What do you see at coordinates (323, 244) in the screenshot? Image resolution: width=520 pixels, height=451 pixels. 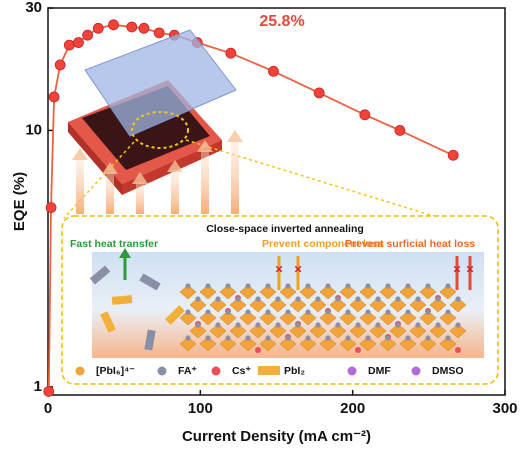 I see `inset-note: Prevent component loss` at bounding box center [323, 244].